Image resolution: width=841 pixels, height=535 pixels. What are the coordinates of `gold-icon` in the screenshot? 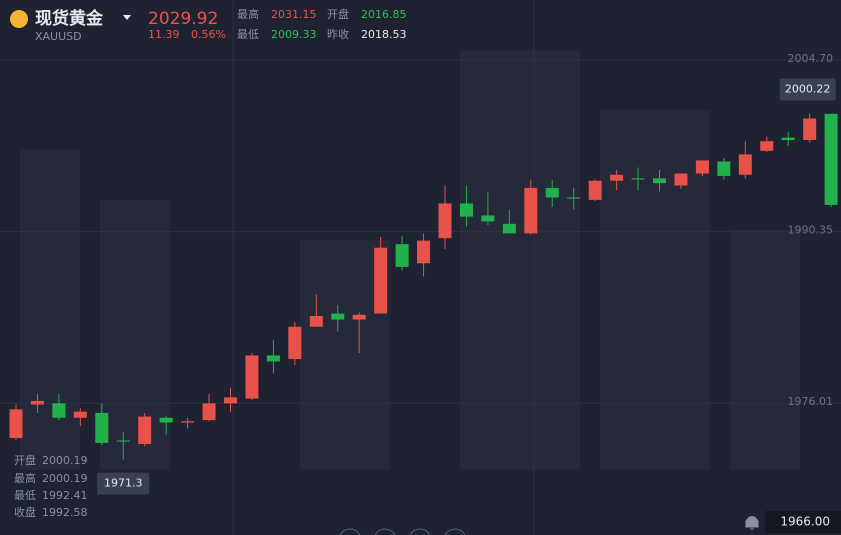 It's located at (19, 19).